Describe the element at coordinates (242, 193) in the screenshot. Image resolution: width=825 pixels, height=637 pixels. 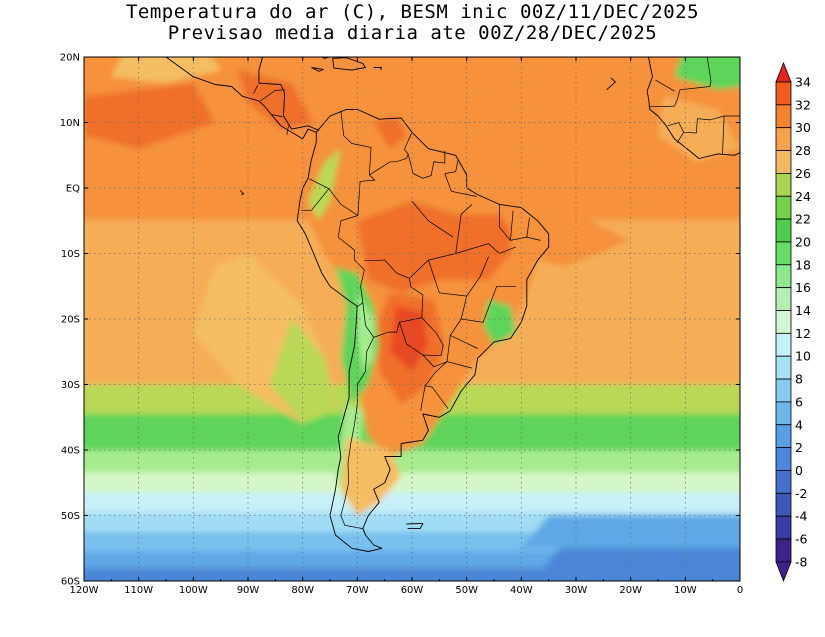
I see `coastline-galapagos` at that location.